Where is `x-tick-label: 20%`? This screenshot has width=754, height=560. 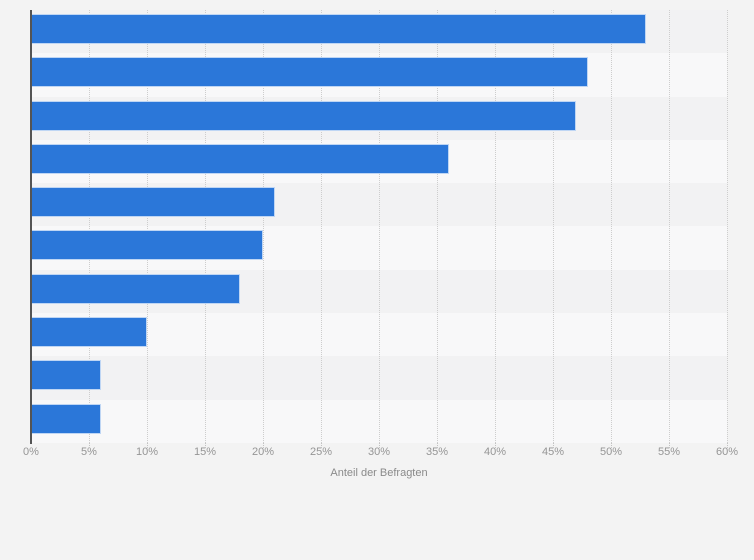 x-tick-label: 20% is located at coordinates (263, 452).